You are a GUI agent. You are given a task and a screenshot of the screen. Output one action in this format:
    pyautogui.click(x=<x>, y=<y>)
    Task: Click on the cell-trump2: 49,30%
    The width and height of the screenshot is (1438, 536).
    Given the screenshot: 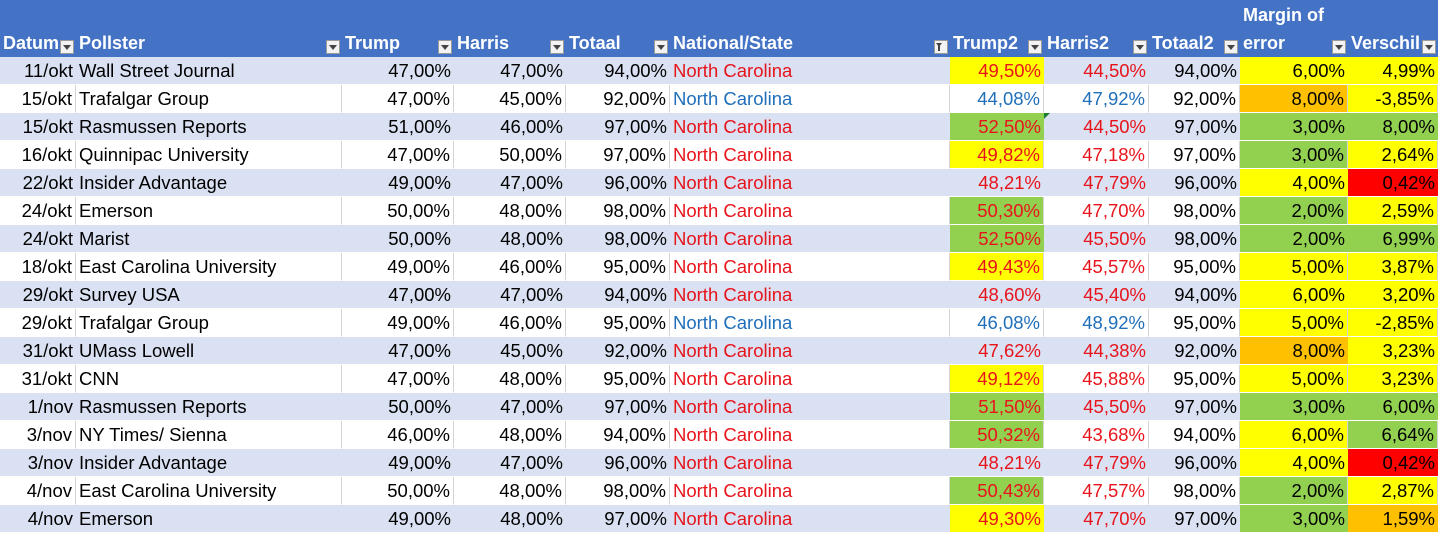 What is the action you would take?
    pyautogui.click(x=997, y=519)
    